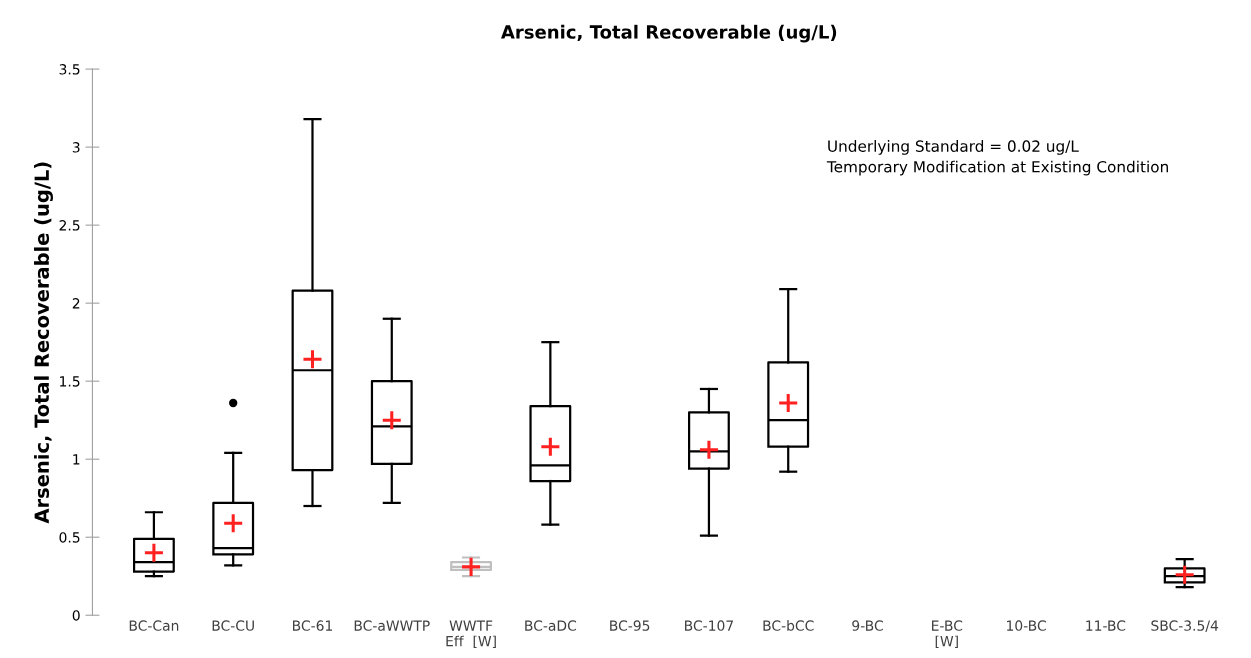 The width and height of the screenshot is (1251, 658). I want to click on y-tick-label: 3, so click(76, 147).